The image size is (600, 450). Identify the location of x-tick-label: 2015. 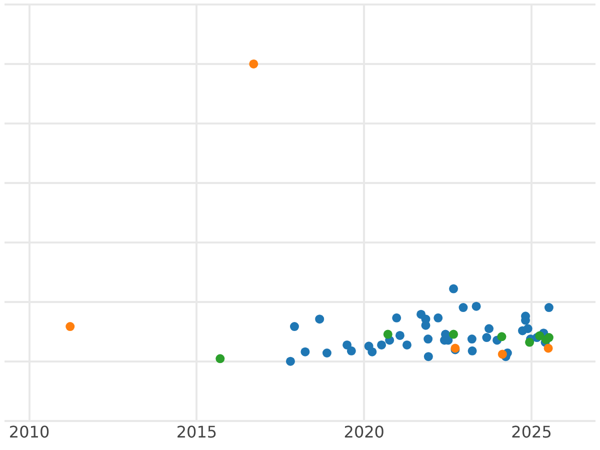
(197, 432).